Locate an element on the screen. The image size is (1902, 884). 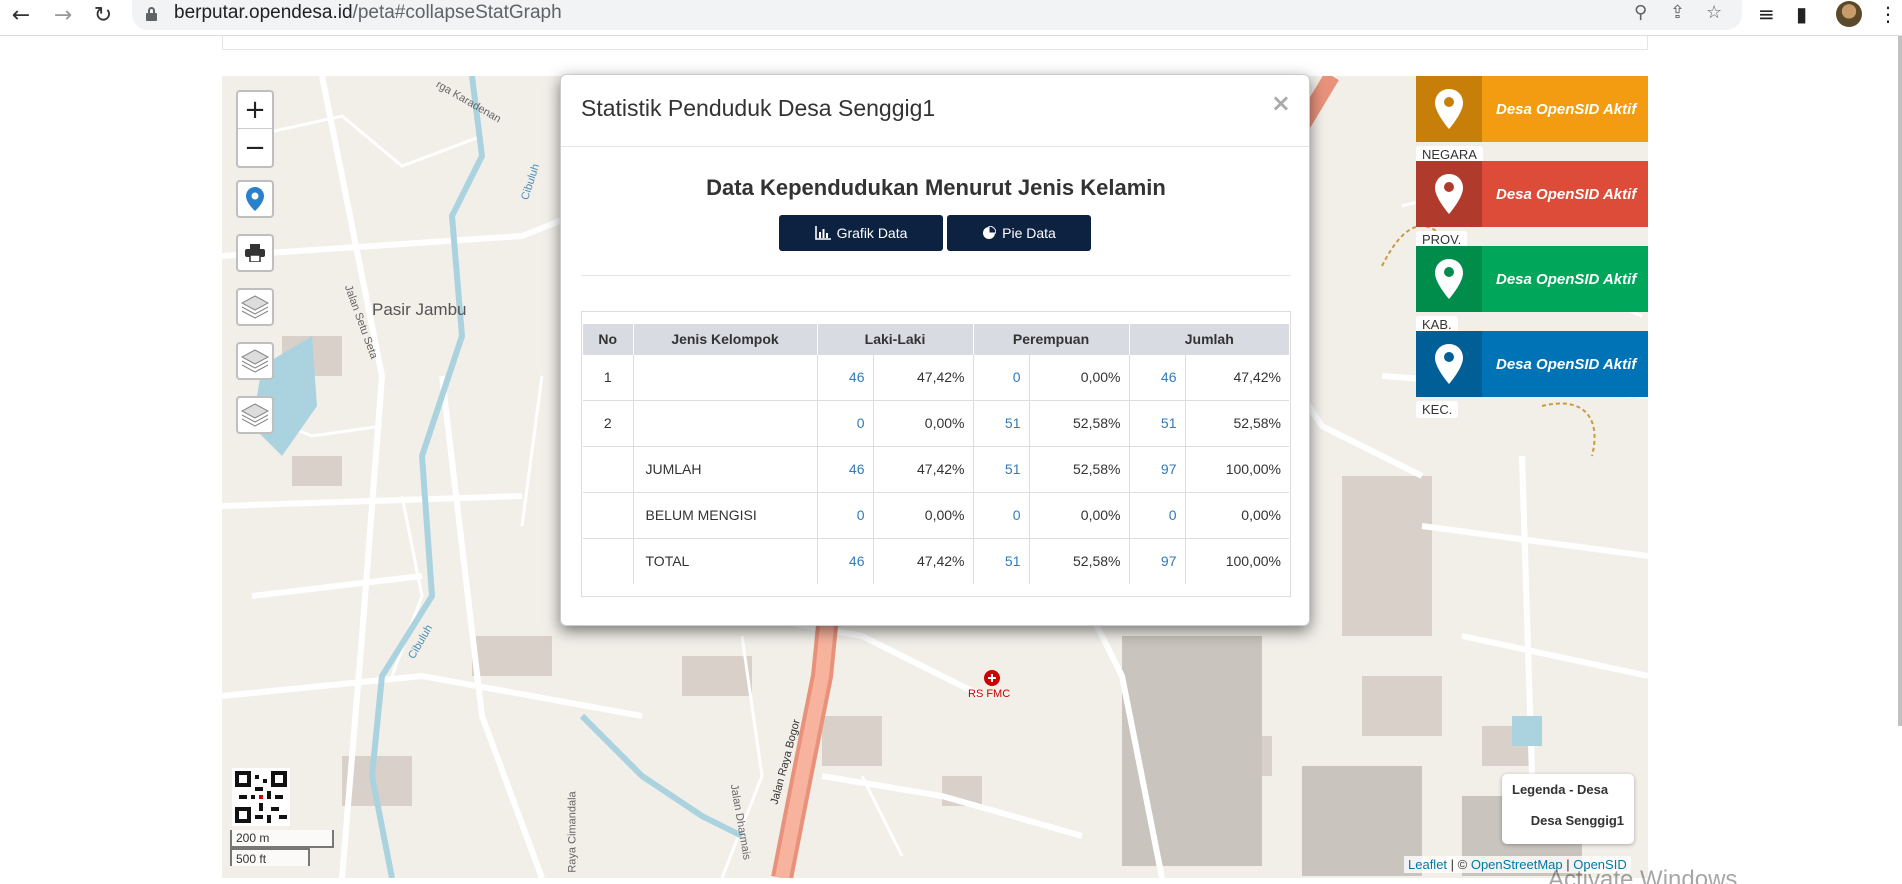
modal-header: Statistik Penduduk Desa Senggig1 × is located at coordinates (935, 111).